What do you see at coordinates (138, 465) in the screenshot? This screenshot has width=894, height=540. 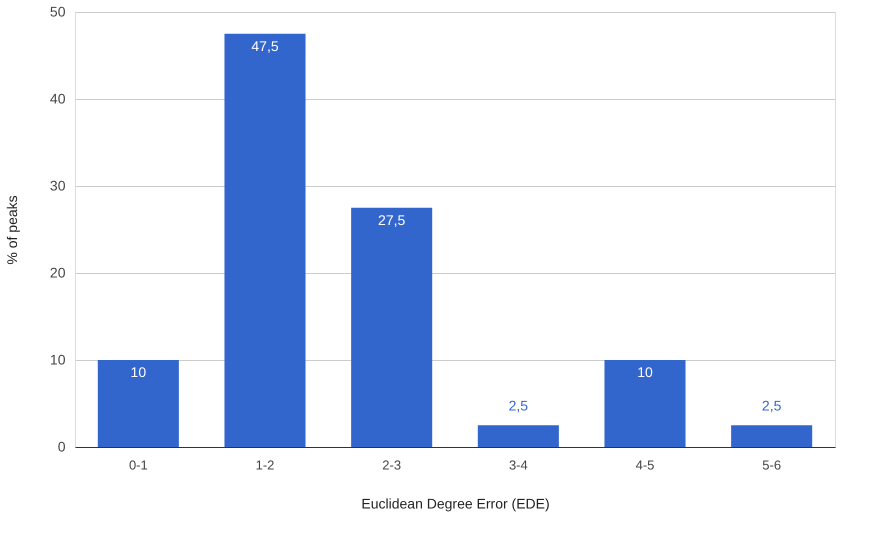 I see `x-tick-label: 0-1` at bounding box center [138, 465].